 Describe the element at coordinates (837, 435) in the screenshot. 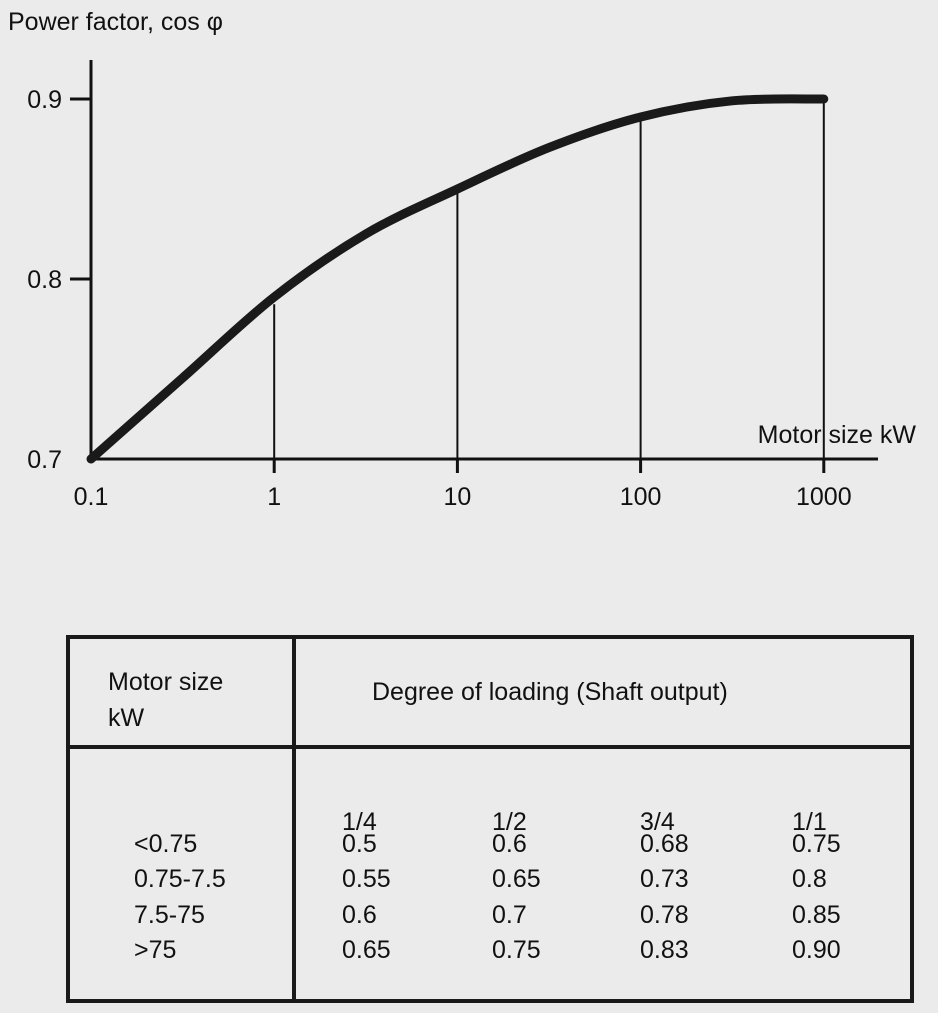

I see `x-axis-label: Motor size kW` at that location.